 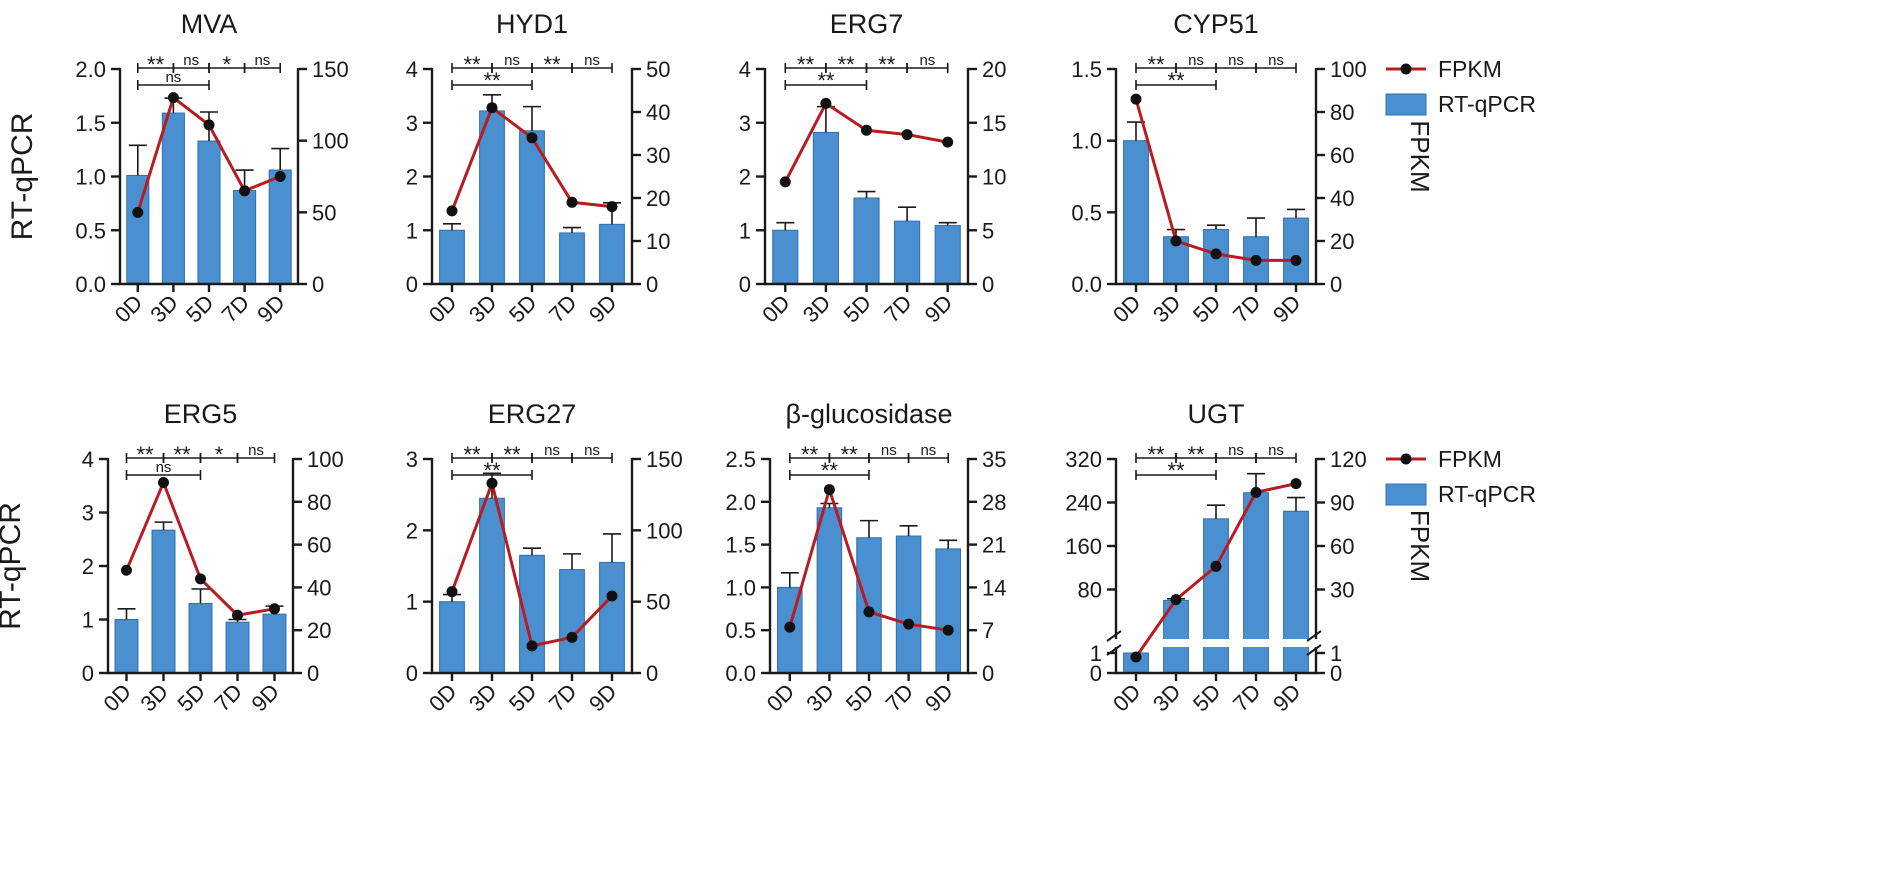 I want to click on legend-fpkm-label: FPKM, so click(x=1470, y=459).